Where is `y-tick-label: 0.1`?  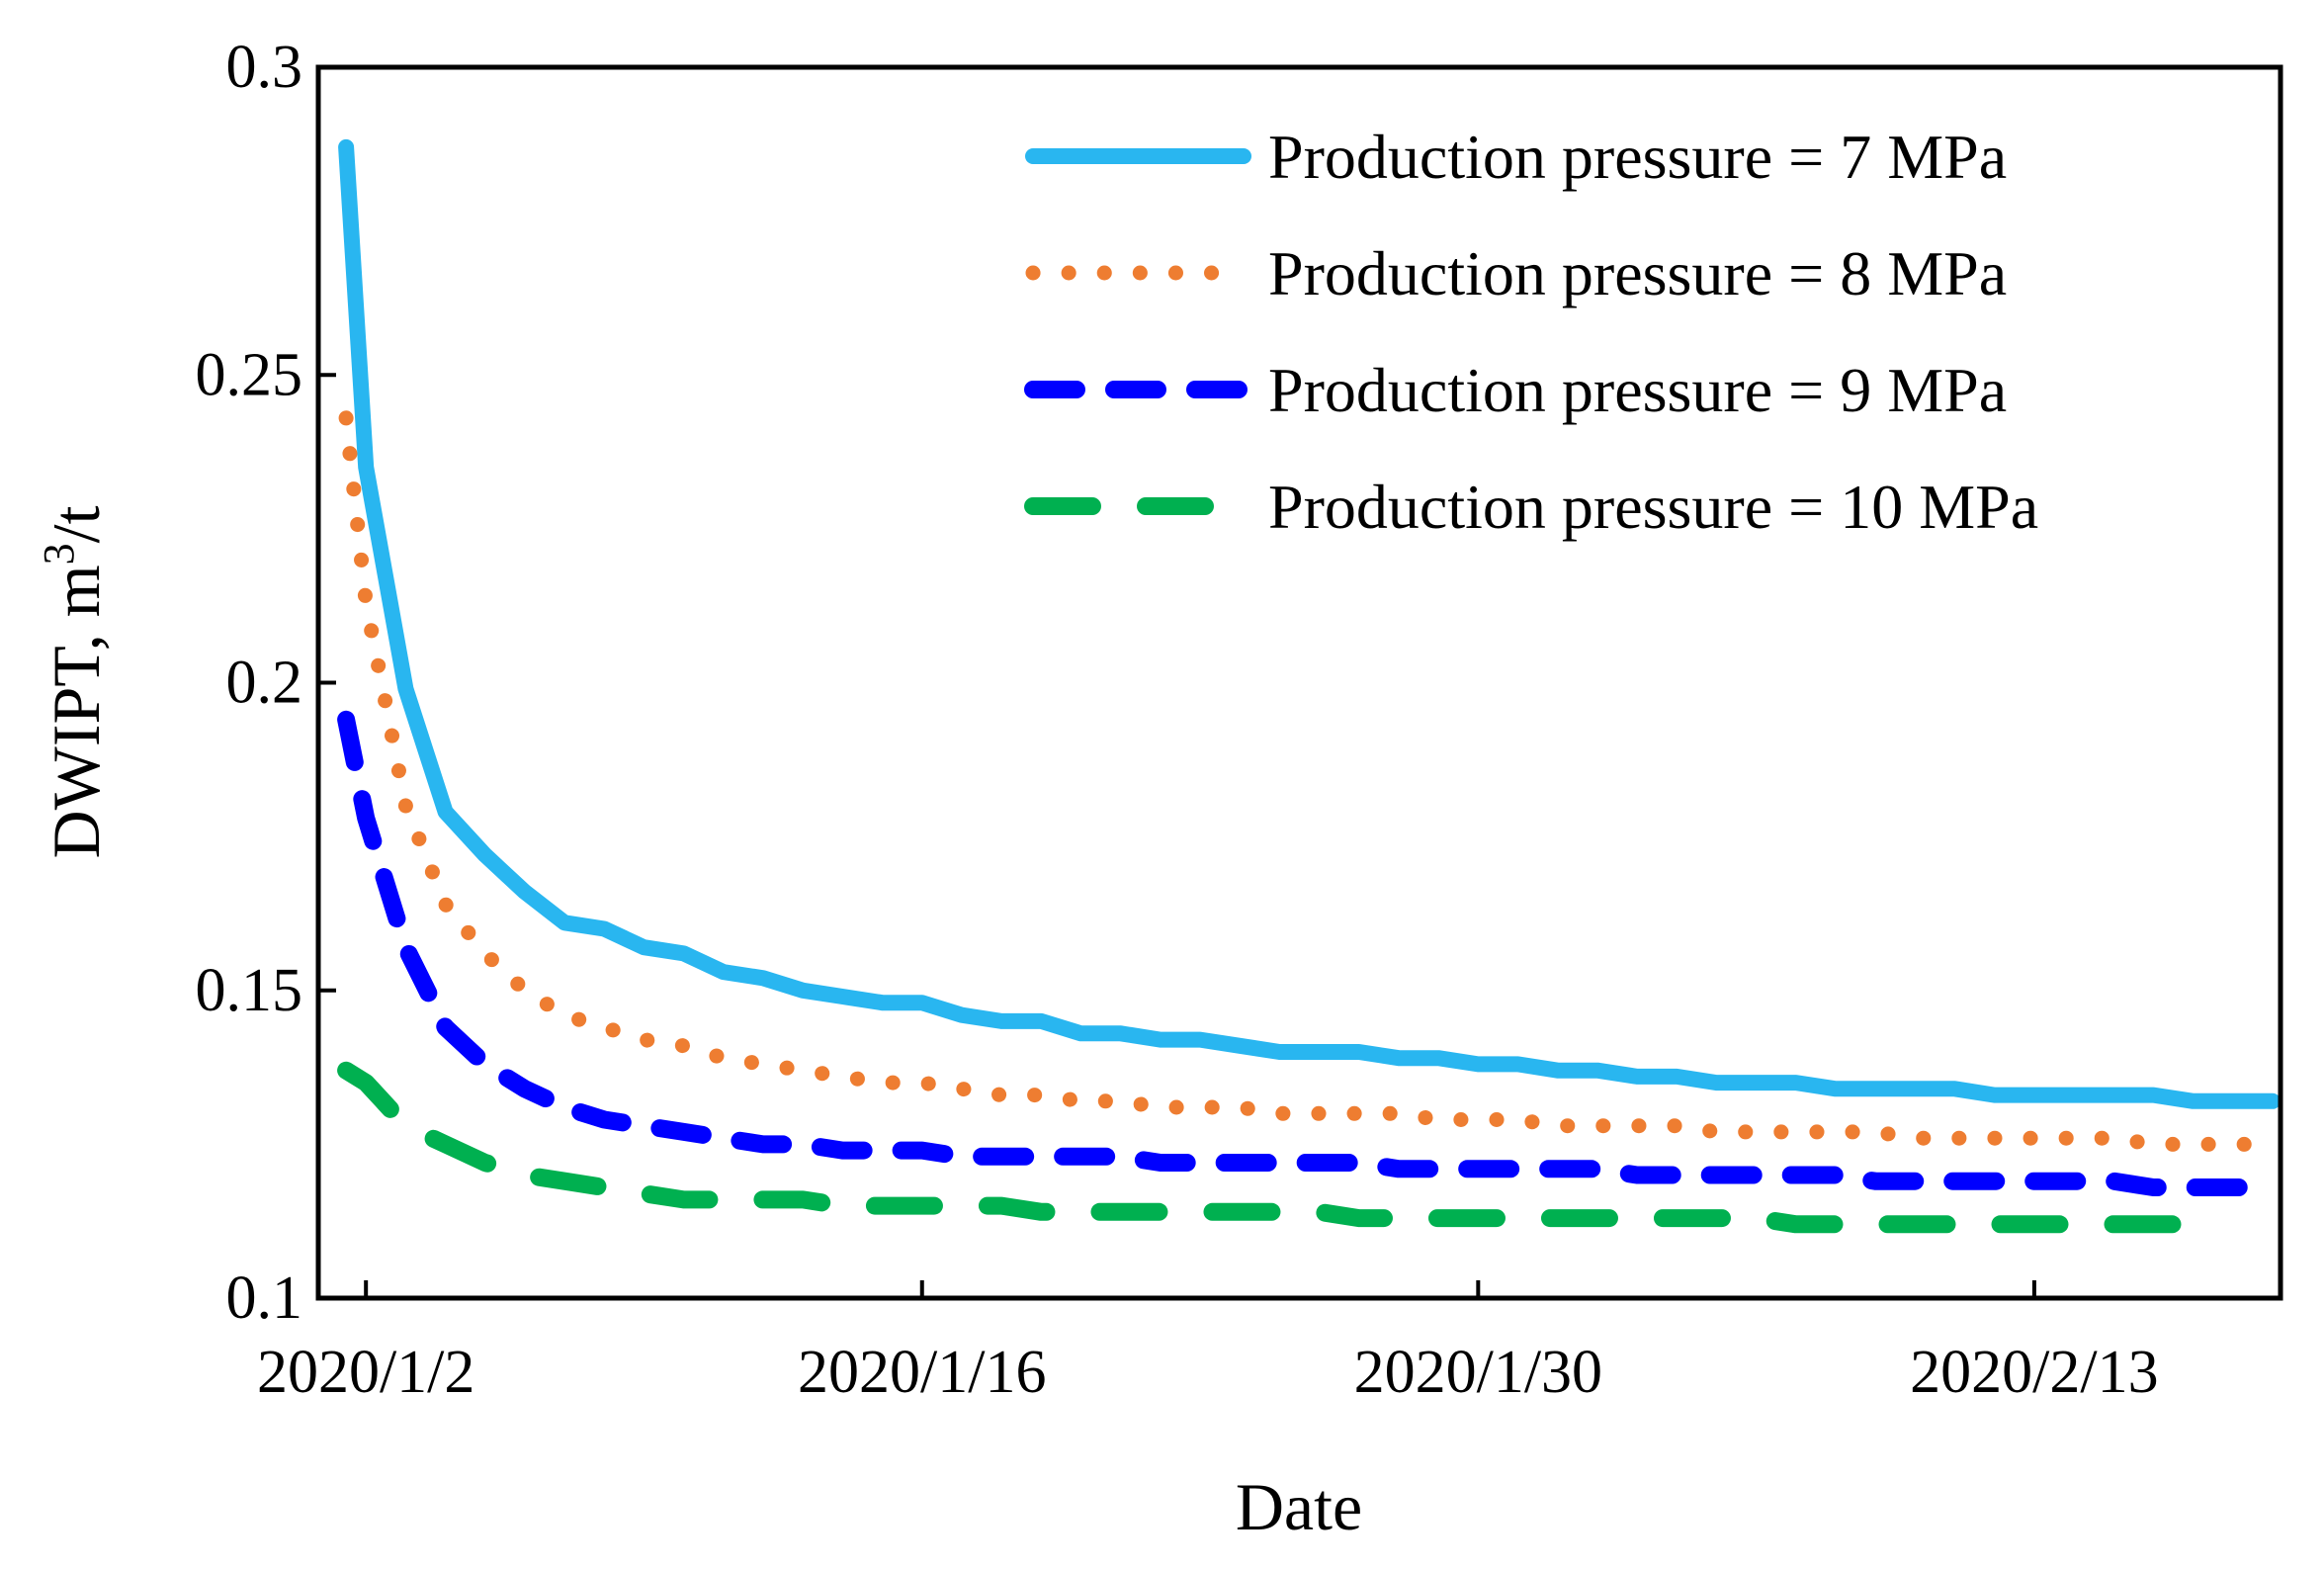 y-tick-label: 0.1 is located at coordinates (264, 1298).